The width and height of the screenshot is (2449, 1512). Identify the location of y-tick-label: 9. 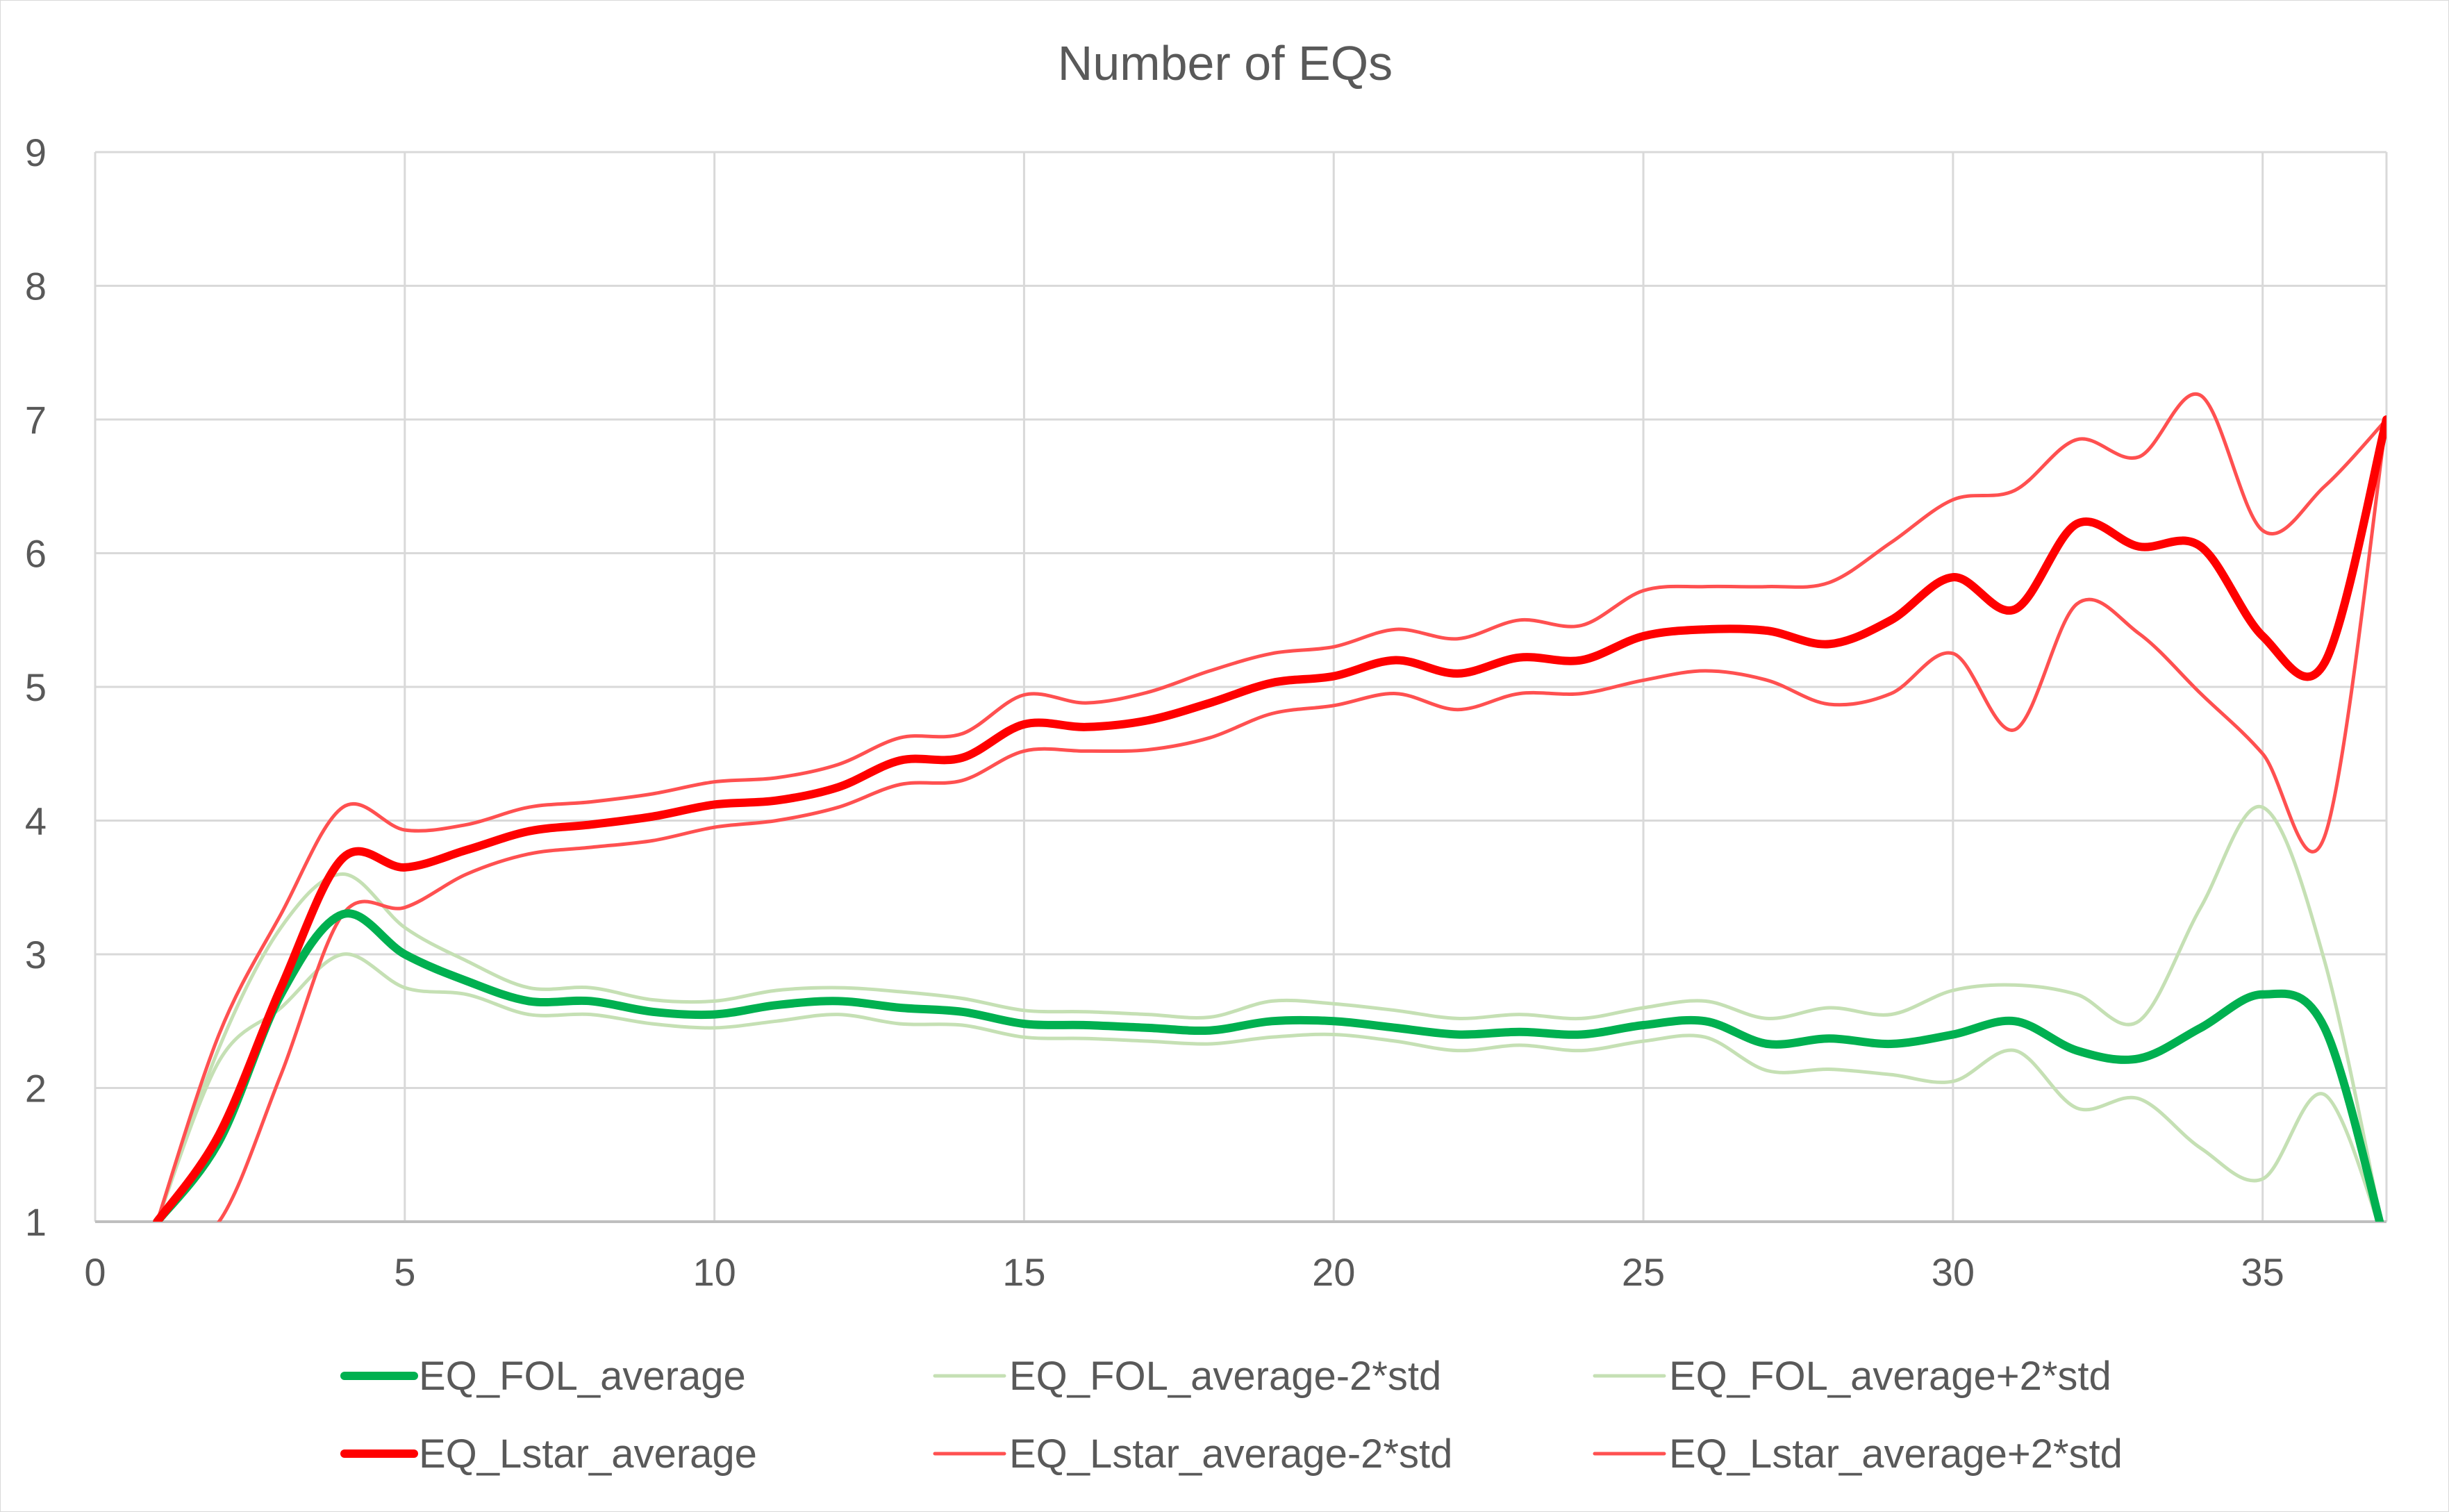
(36, 153).